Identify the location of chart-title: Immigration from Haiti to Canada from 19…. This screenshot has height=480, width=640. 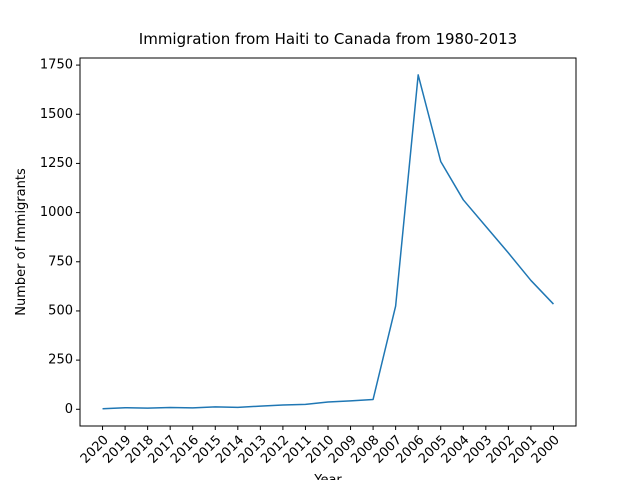
(328, 39).